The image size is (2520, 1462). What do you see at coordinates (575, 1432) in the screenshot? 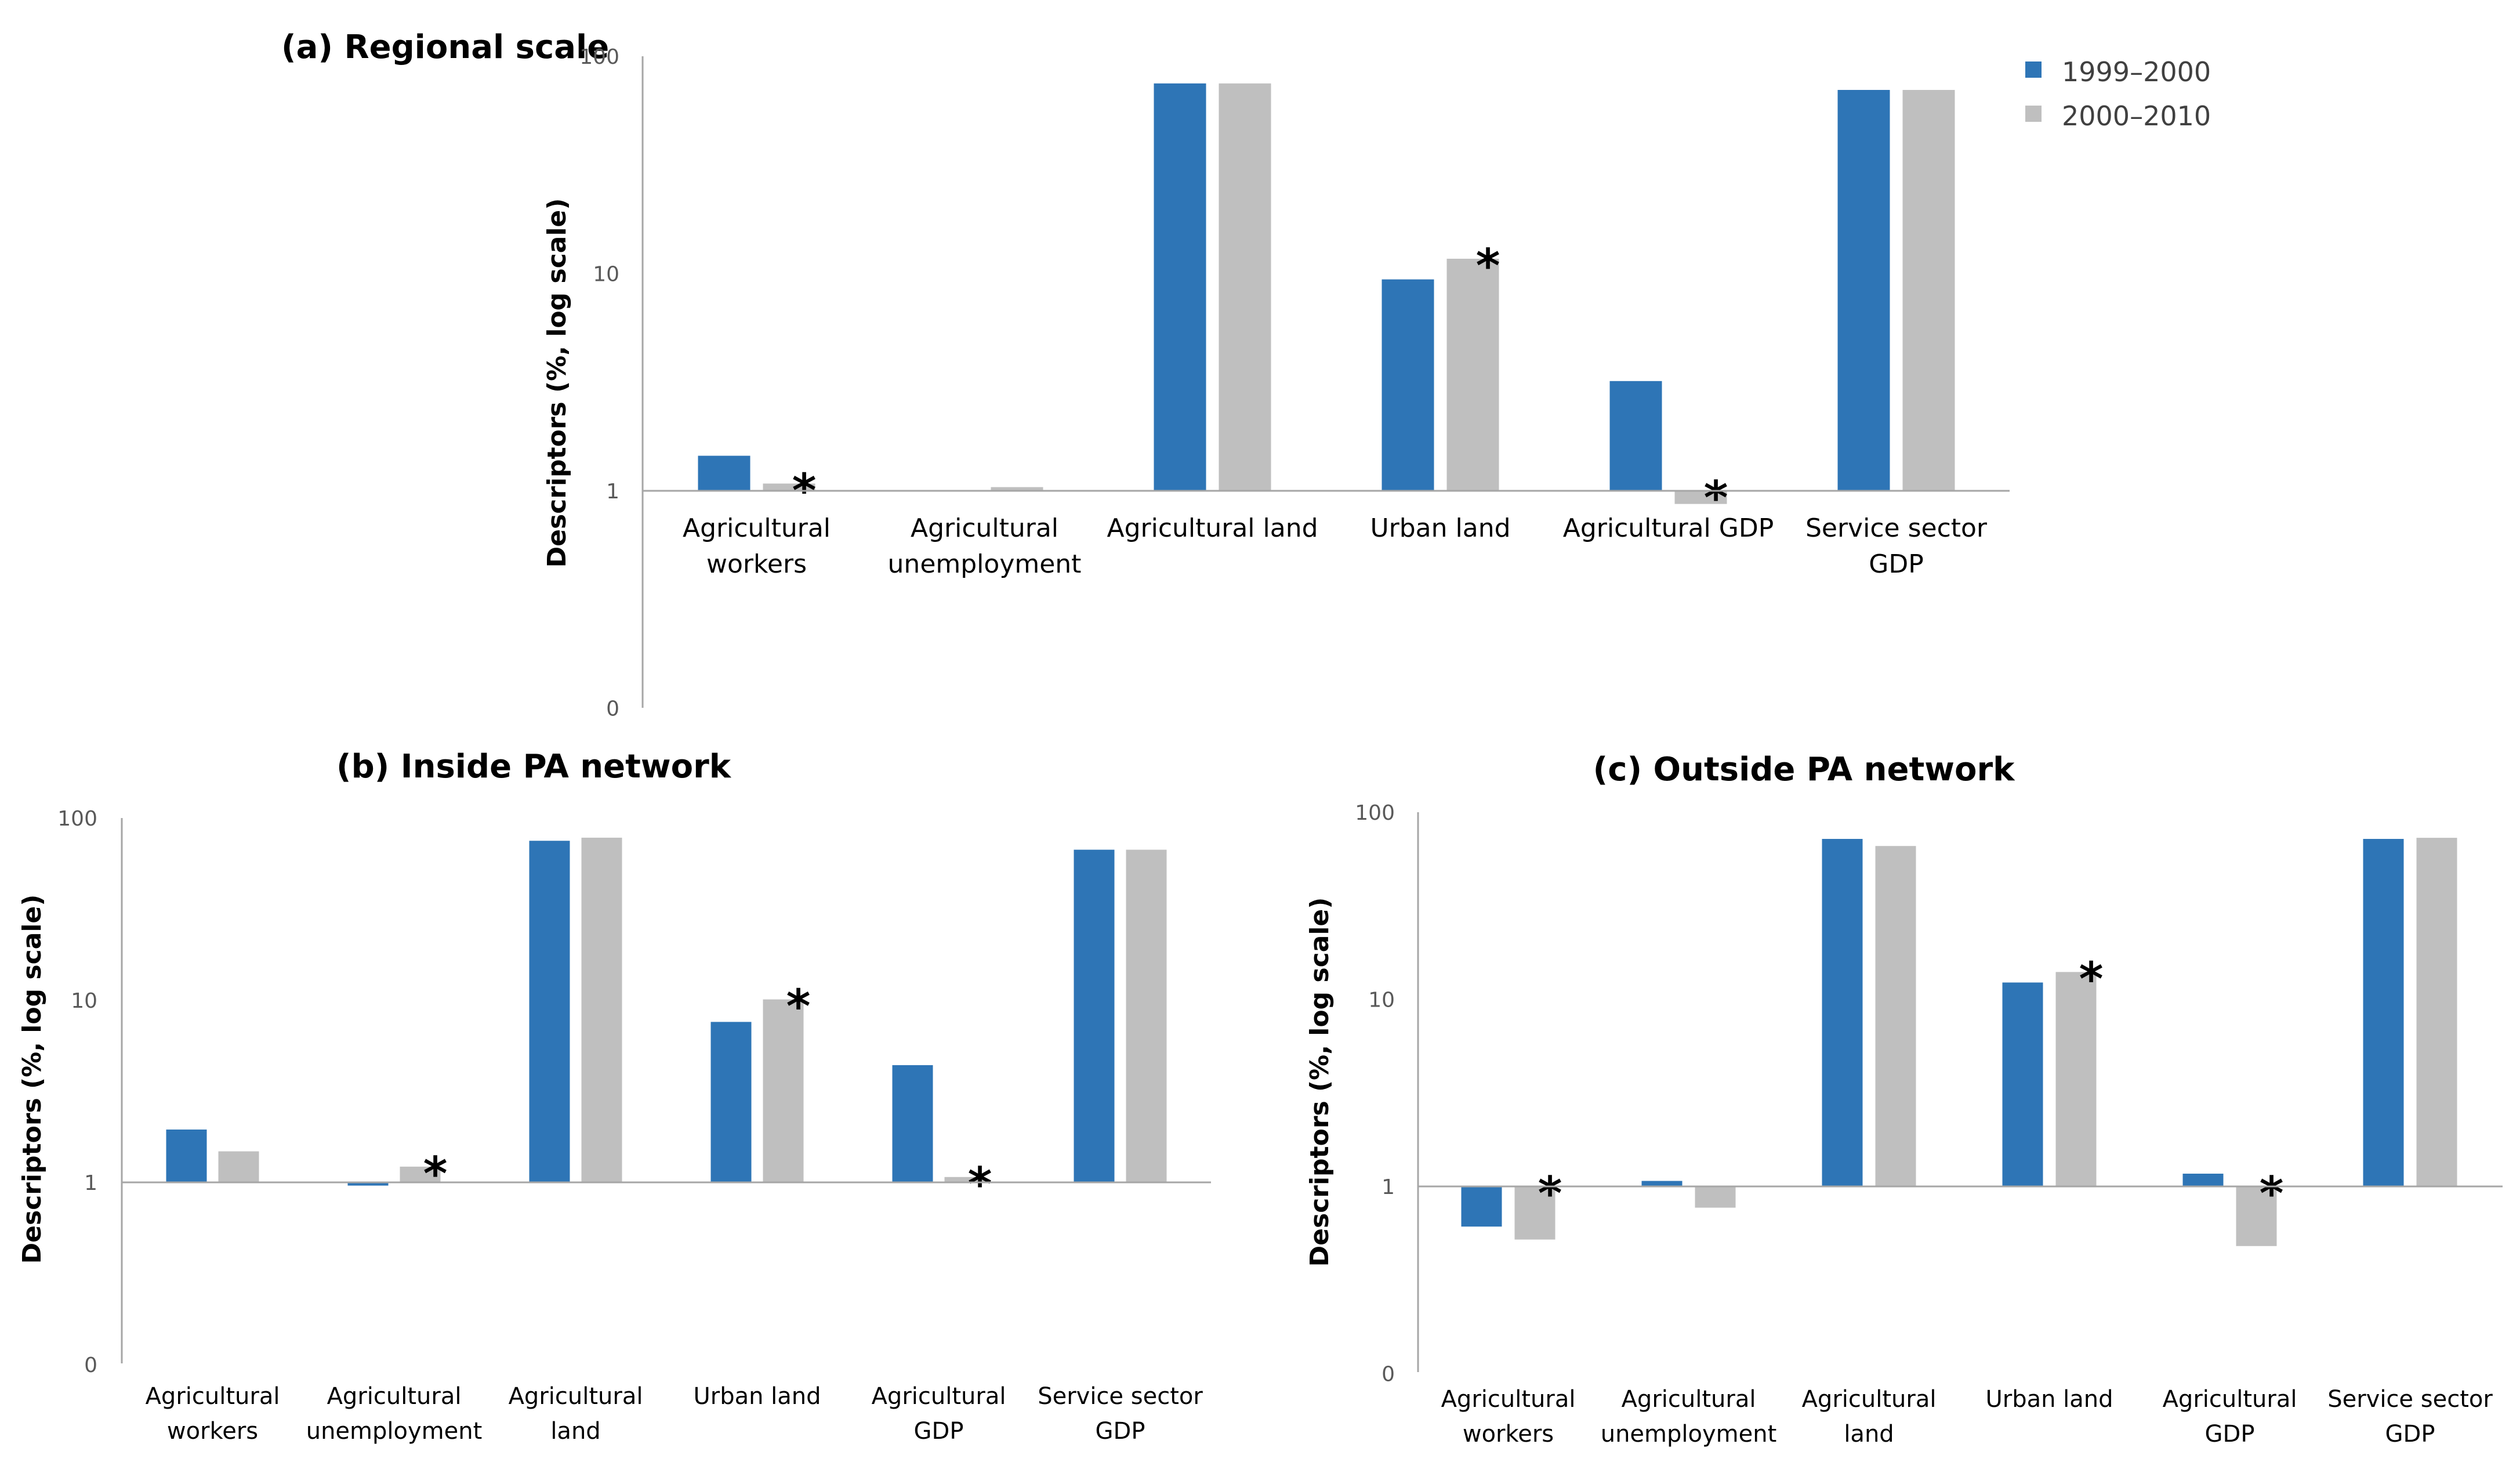
I see `category-label: land` at bounding box center [575, 1432].